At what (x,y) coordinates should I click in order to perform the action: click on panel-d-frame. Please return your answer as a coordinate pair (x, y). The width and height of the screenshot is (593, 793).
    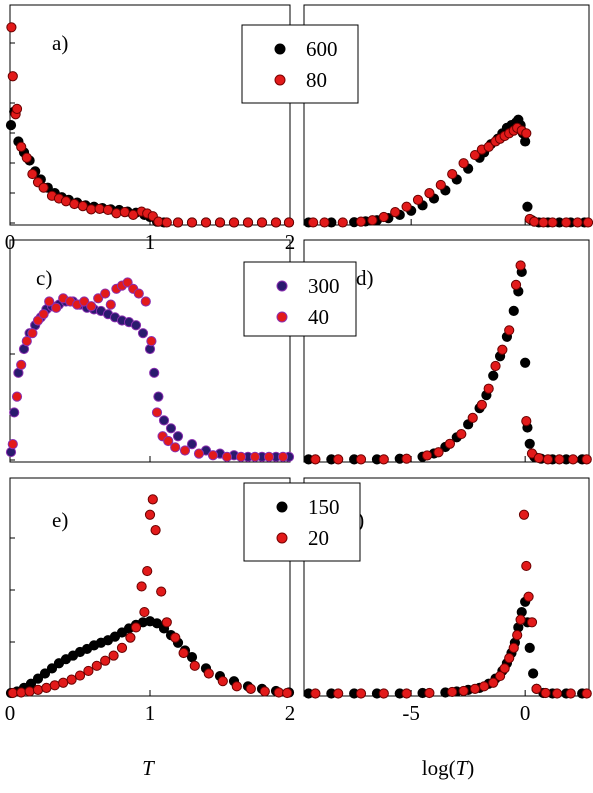
    Looking at the image, I should click on (446, 351).